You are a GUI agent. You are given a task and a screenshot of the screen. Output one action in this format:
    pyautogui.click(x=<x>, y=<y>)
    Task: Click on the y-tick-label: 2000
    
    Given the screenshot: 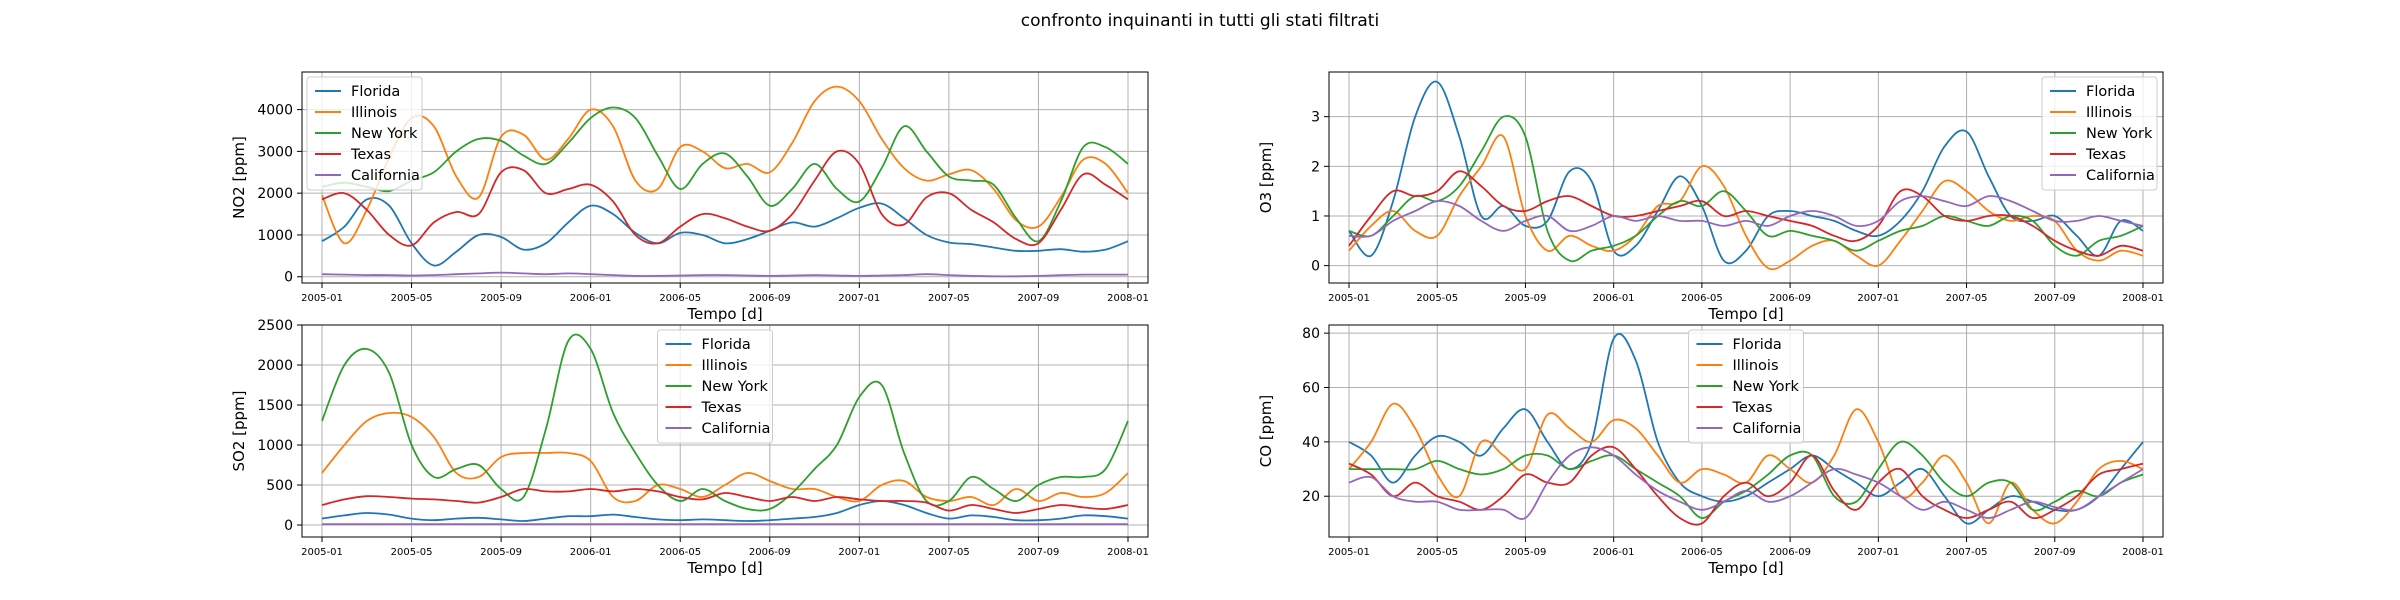 What is the action you would take?
    pyautogui.click(x=275, y=366)
    